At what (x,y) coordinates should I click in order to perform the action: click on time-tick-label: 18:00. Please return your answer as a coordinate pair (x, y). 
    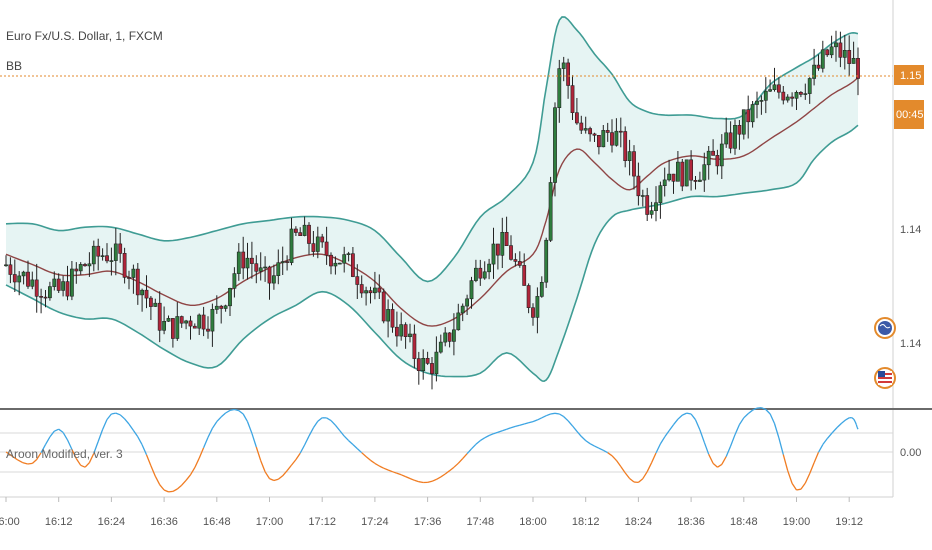
    Looking at the image, I should click on (533, 522).